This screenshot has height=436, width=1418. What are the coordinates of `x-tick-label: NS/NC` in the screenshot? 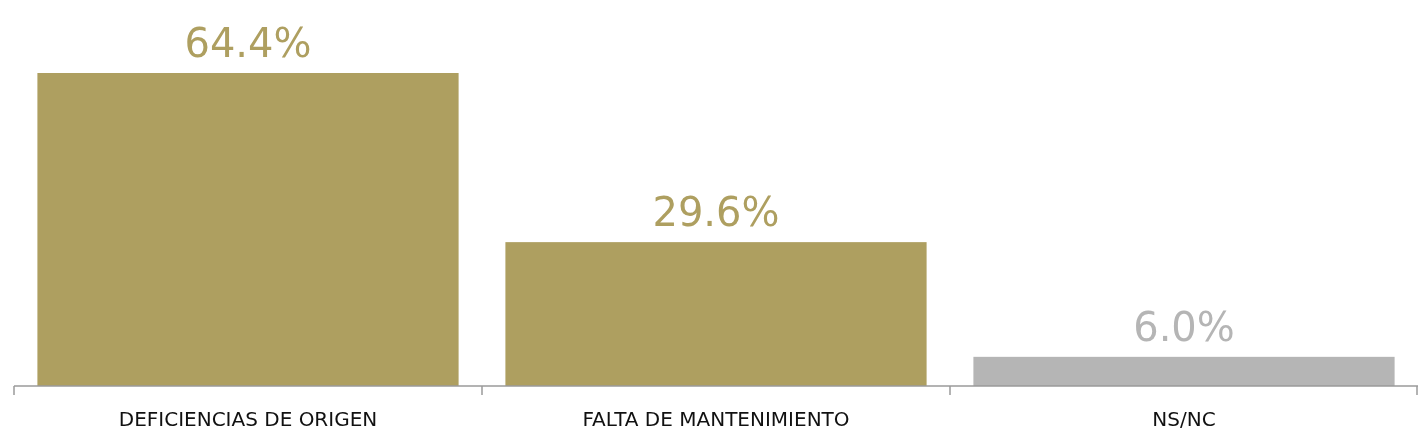 It's located at (1184, 419).